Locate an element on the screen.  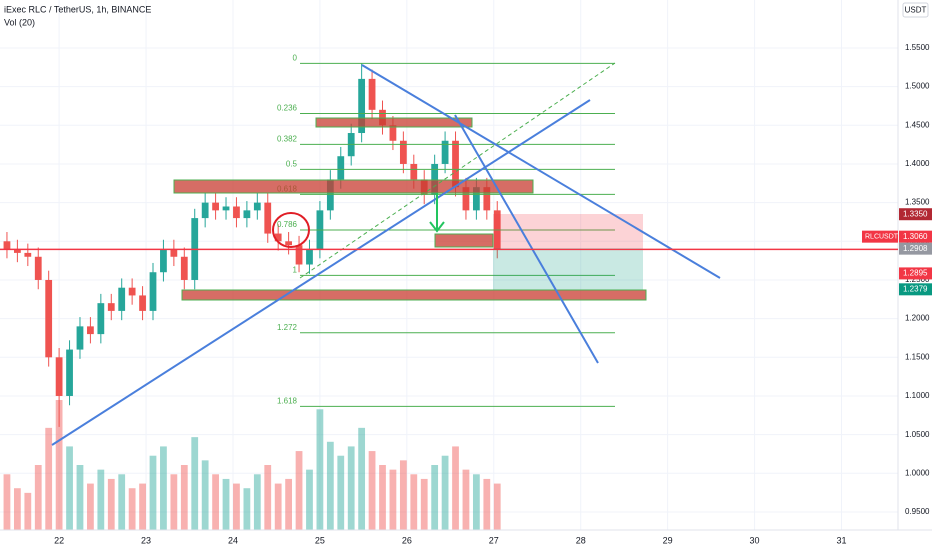
trend-line is located at coordinates (526, 239).